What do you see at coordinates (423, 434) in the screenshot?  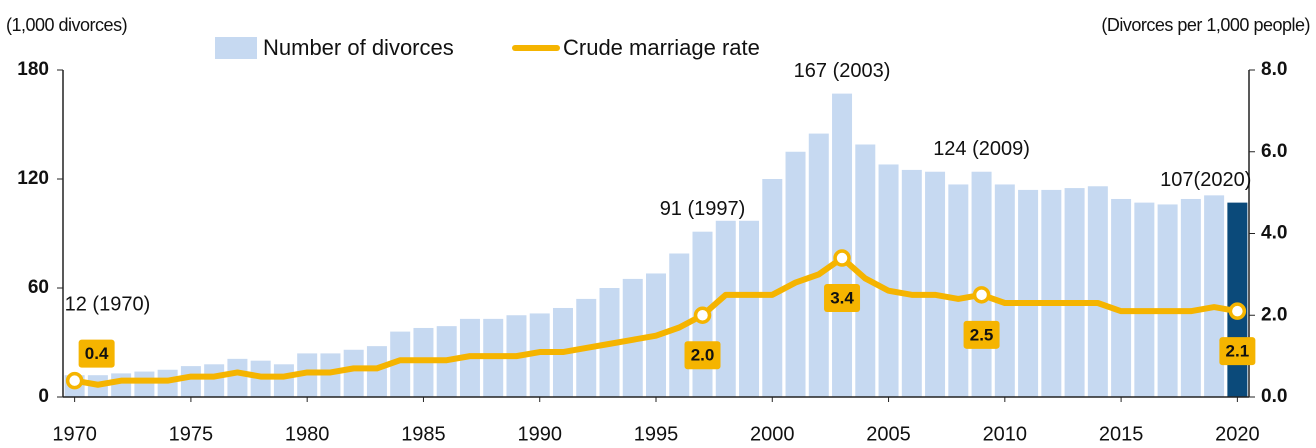 I see `x-tick-label: 1985` at bounding box center [423, 434].